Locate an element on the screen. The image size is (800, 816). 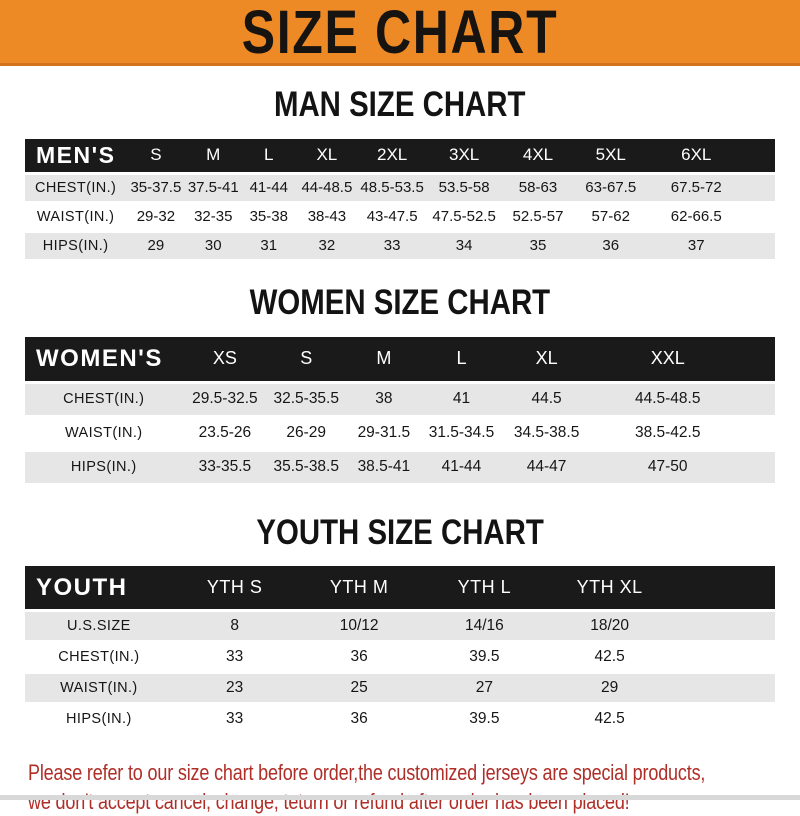
youth-column-header: YTH XL is located at coordinates (610, 588).